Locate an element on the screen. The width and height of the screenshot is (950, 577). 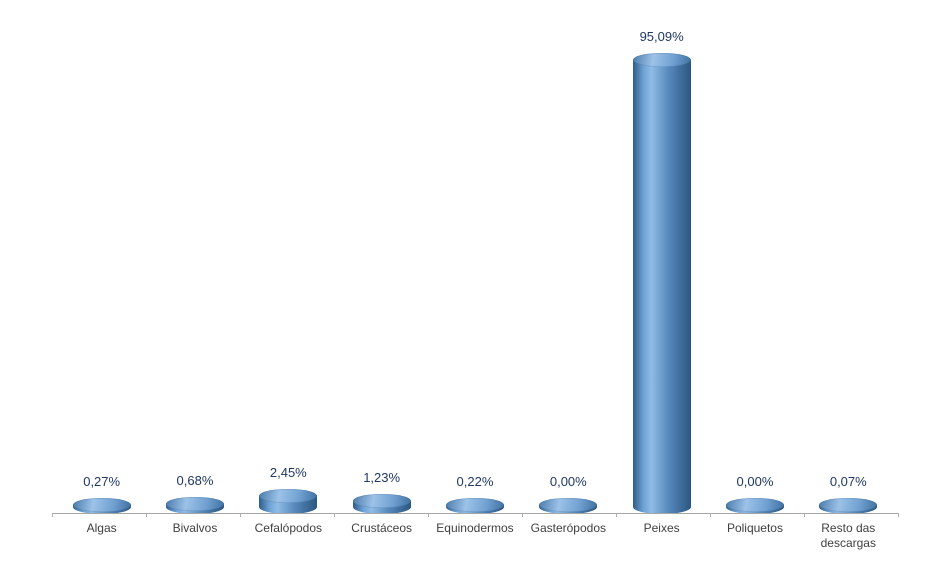
value-label: 1,23% is located at coordinates (382, 478).